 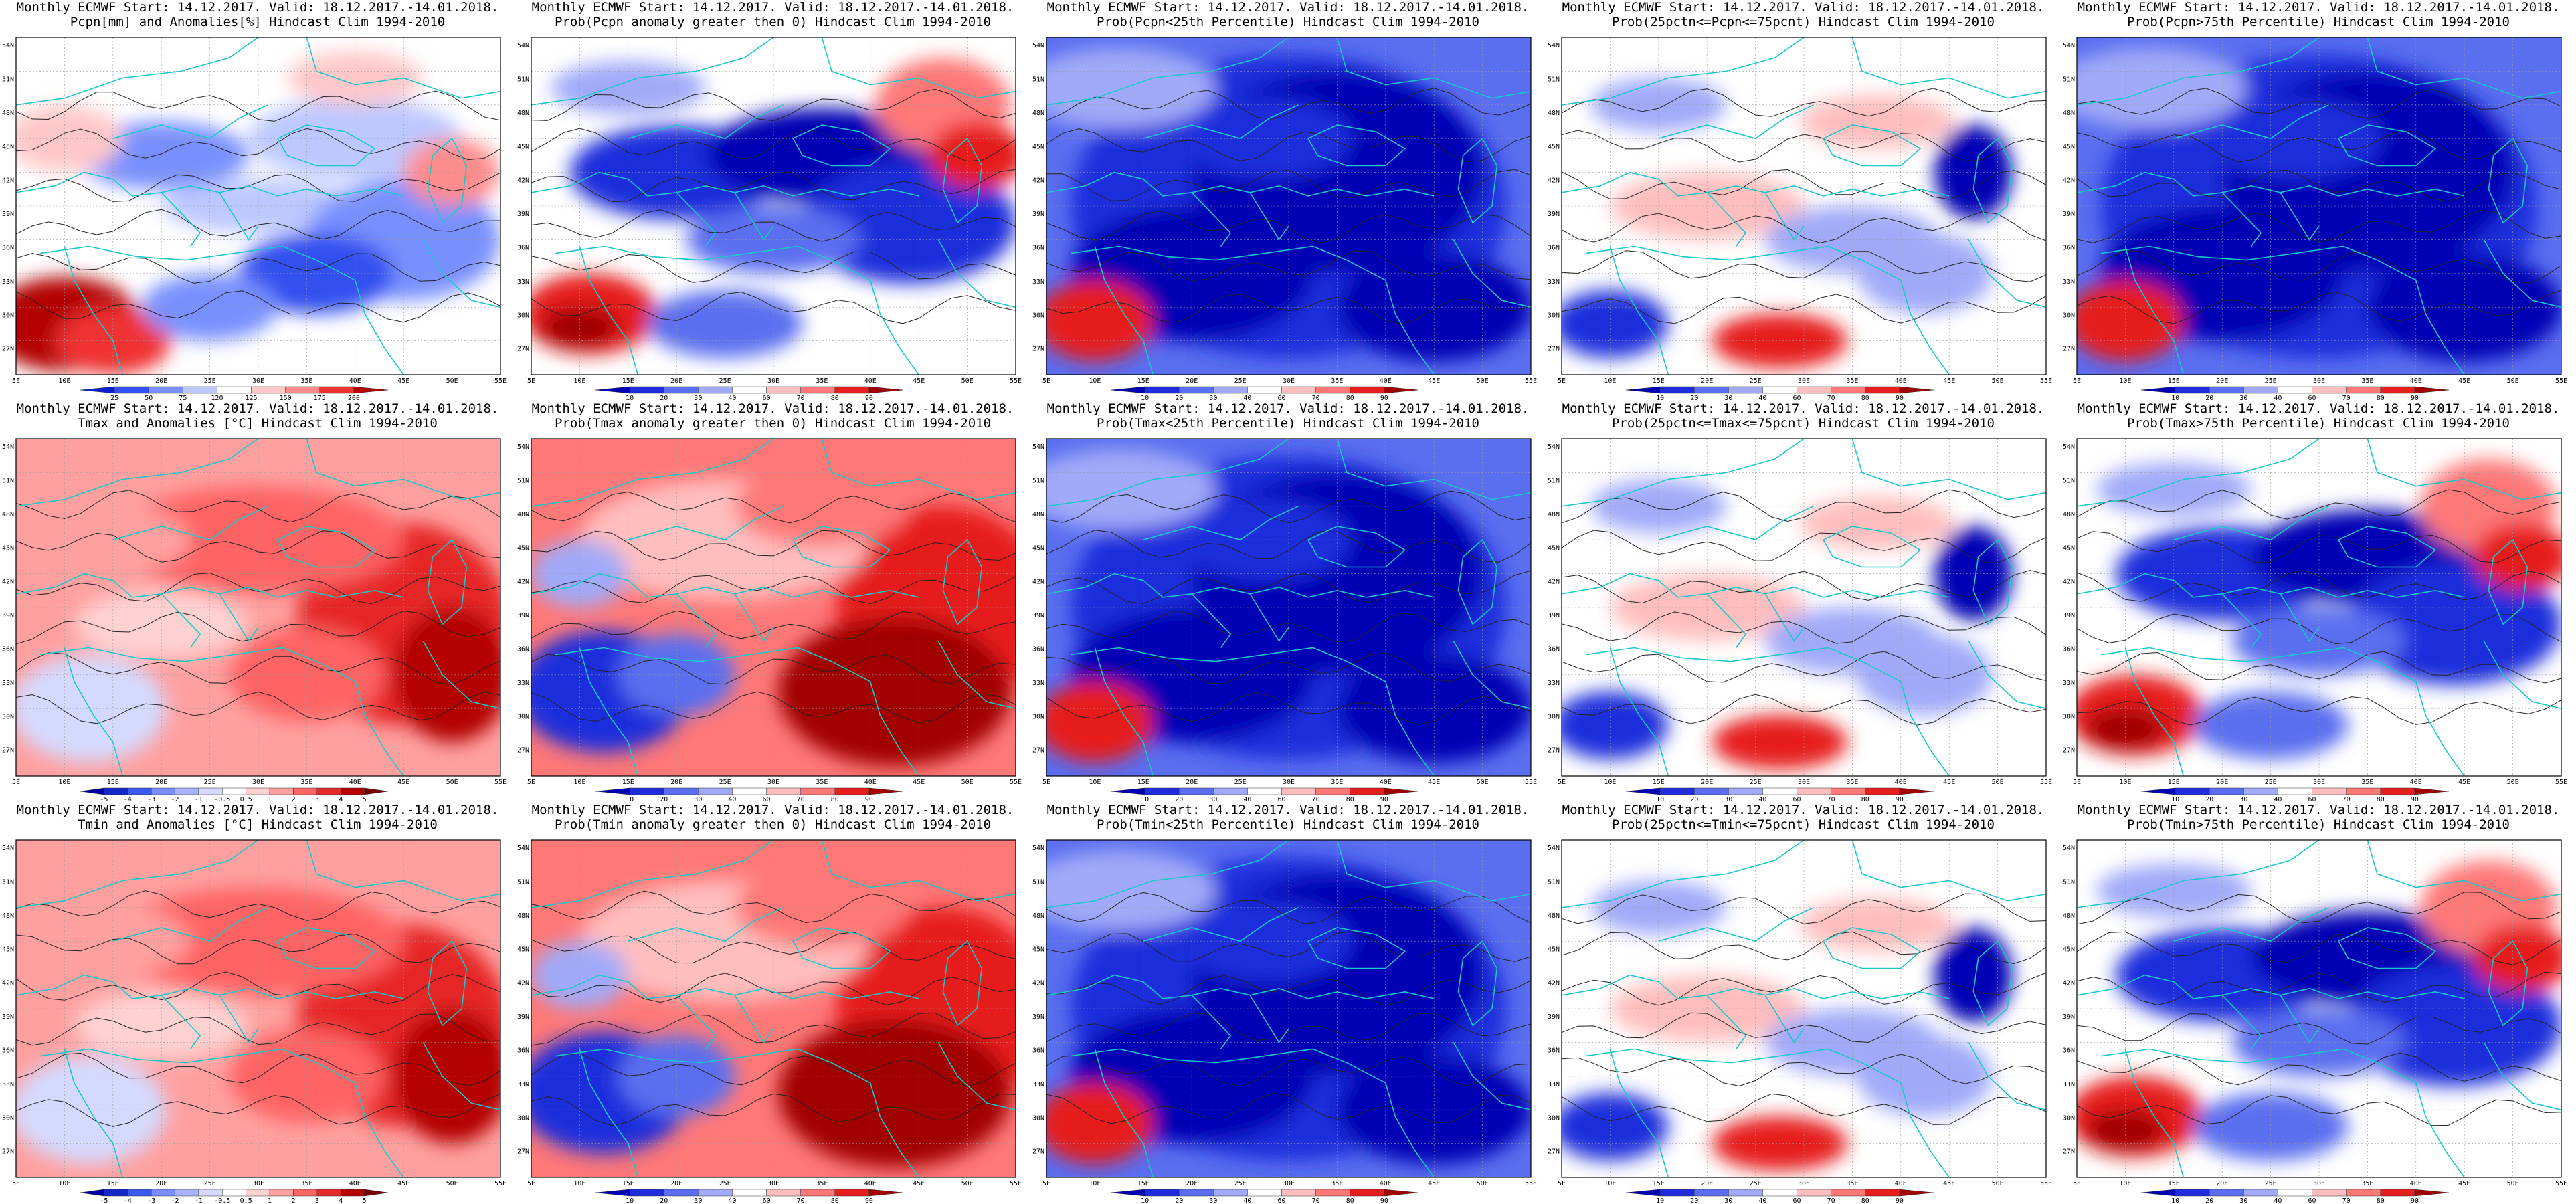 What do you see at coordinates (1660, 799) in the screenshot?
I see `colorbar-tick-label: 10` at bounding box center [1660, 799].